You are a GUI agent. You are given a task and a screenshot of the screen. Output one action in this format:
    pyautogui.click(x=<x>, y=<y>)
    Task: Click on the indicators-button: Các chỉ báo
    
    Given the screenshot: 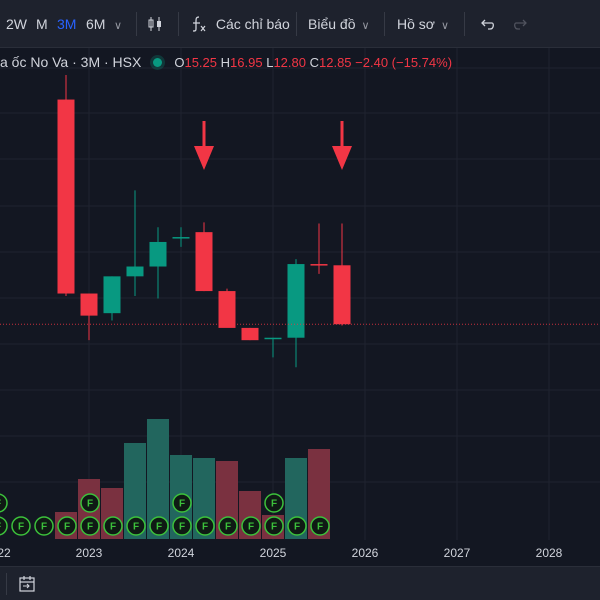 What is the action you would take?
    pyautogui.click(x=240, y=24)
    